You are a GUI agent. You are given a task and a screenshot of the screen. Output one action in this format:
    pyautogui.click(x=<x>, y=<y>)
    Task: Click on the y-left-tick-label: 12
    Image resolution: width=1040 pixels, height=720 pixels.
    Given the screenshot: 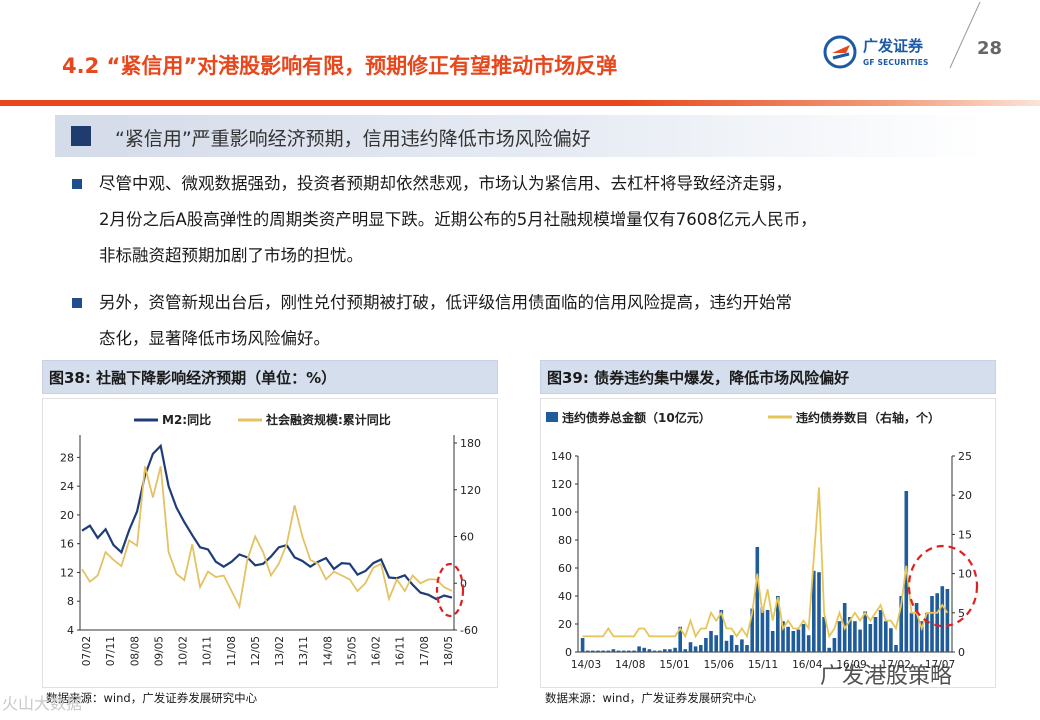 What is the action you would take?
    pyautogui.click(x=67, y=572)
    